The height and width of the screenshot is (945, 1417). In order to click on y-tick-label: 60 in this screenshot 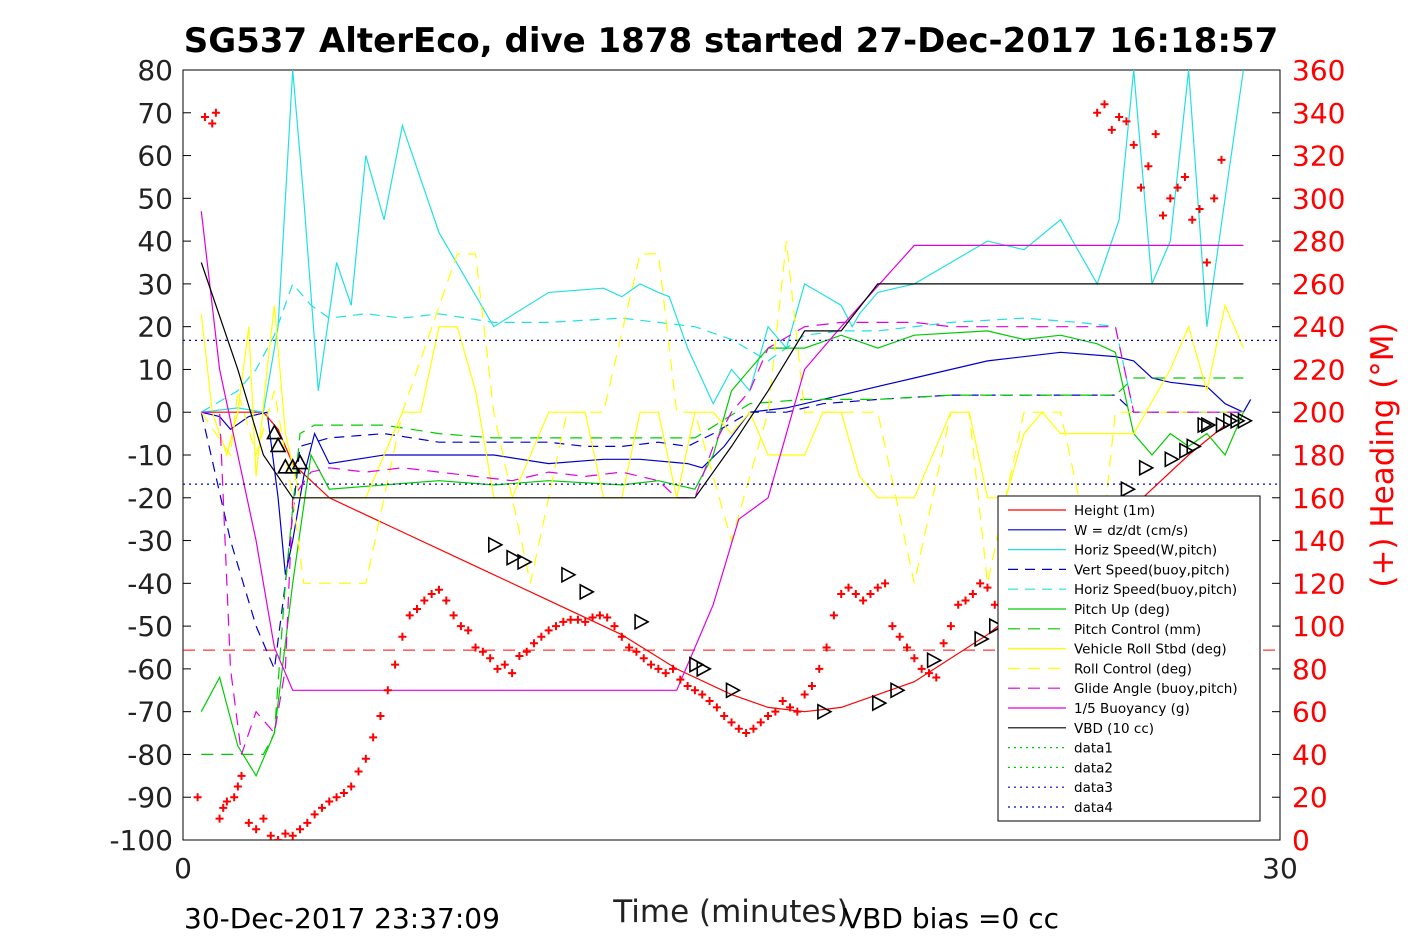, I will do `click(155, 156)`.